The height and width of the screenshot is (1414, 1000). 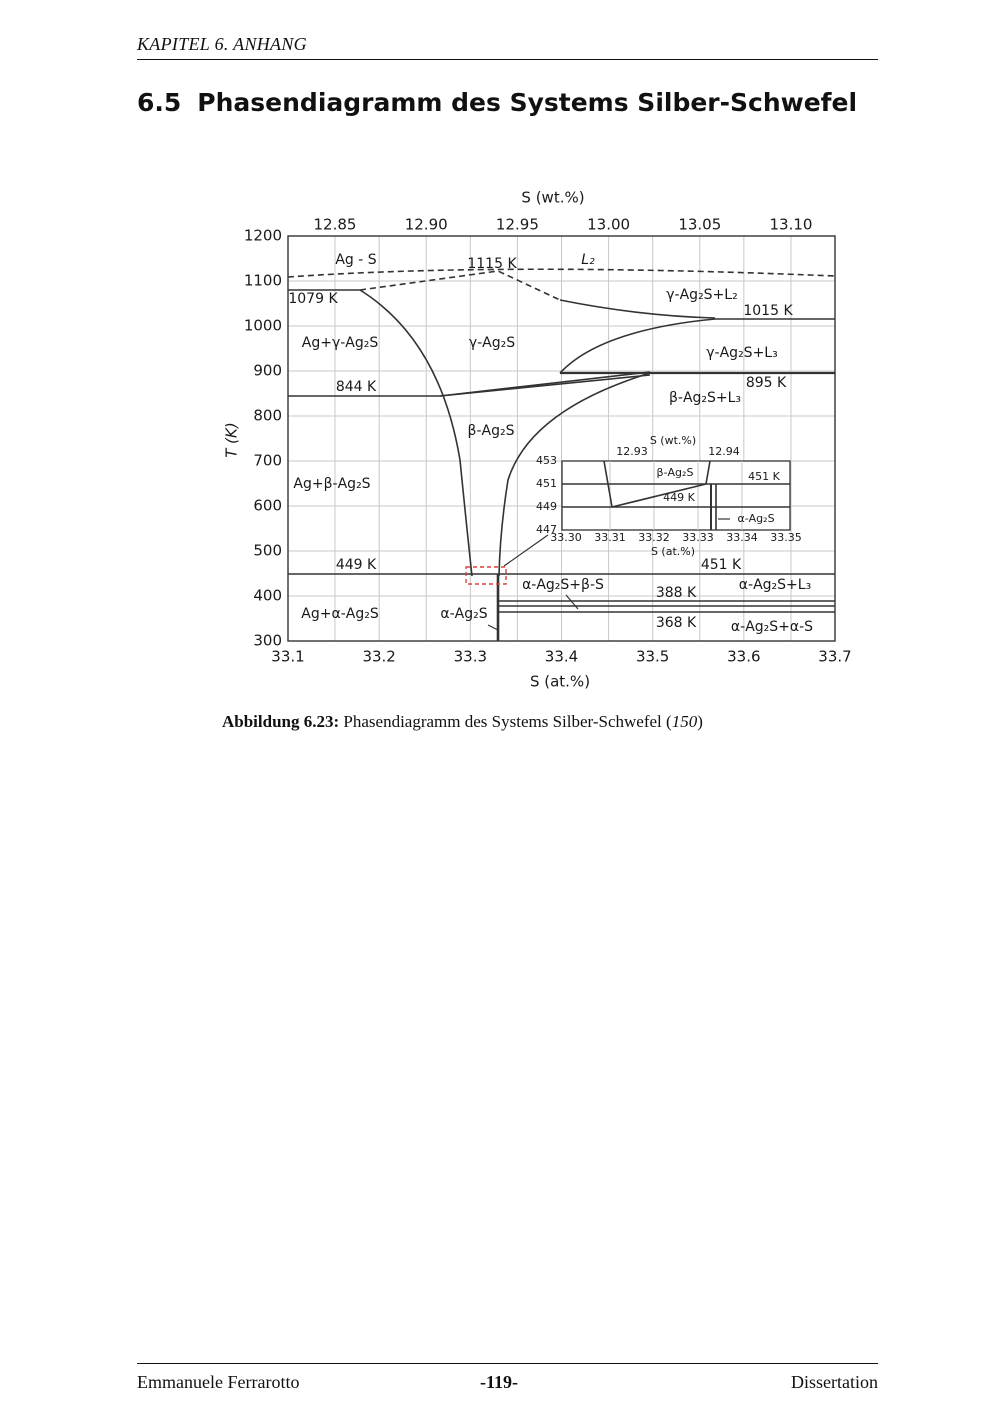 What do you see at coordinates (470, 657) in the screenshot?
I see `x-tick-label: 33.3` at bounding box center [470, 657].